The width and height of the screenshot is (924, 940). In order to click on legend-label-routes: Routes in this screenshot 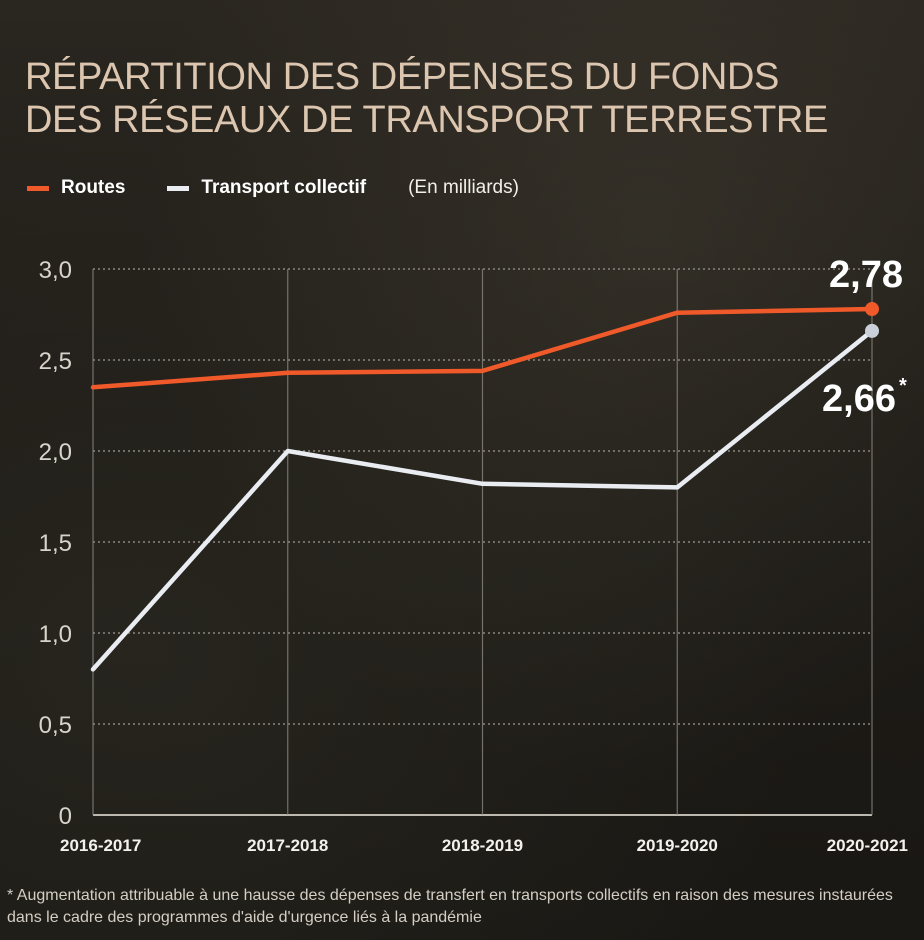, I will do `click(93, 187)`.